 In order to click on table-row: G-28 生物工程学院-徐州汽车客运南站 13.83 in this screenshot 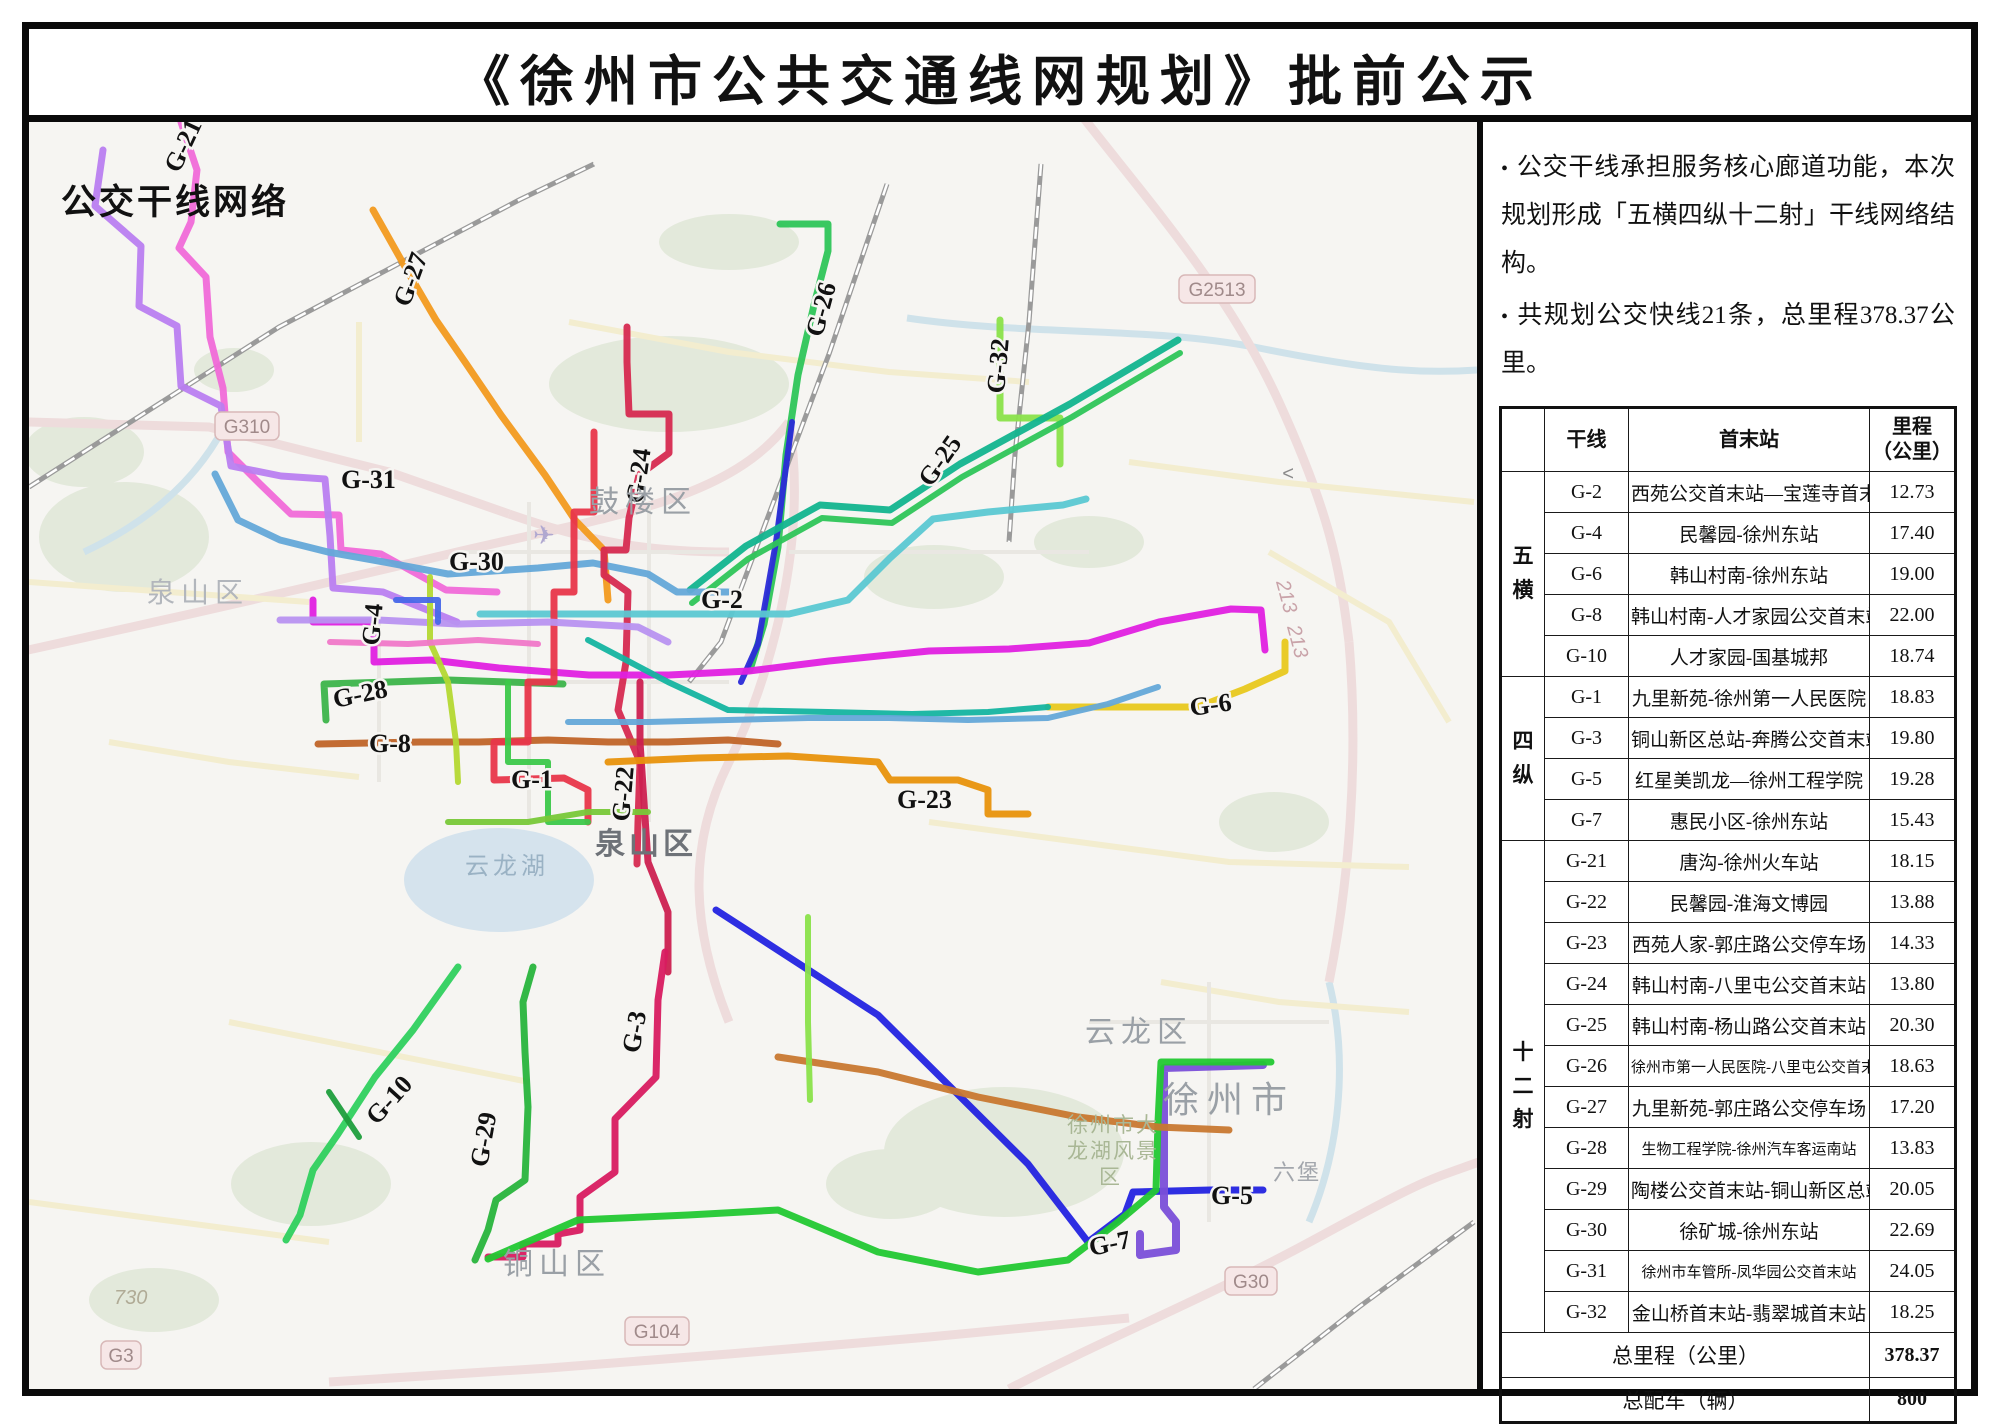, I will do `click(1728, 1148)`.